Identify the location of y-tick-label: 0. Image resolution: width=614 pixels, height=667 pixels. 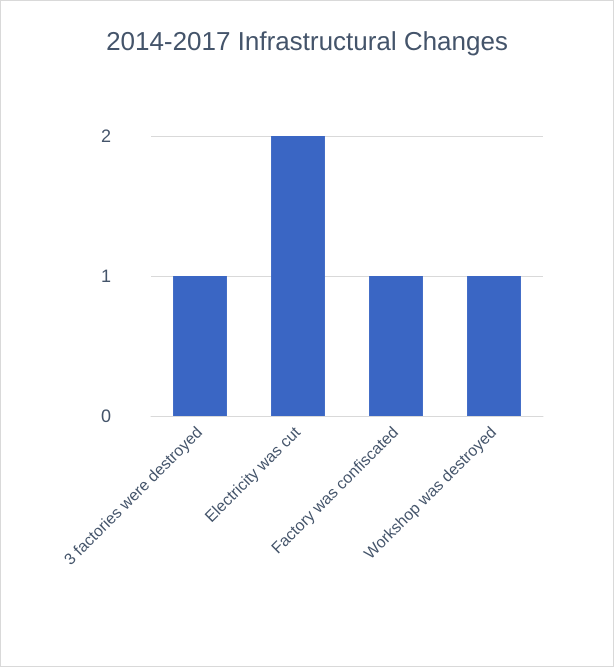
(105, 416).